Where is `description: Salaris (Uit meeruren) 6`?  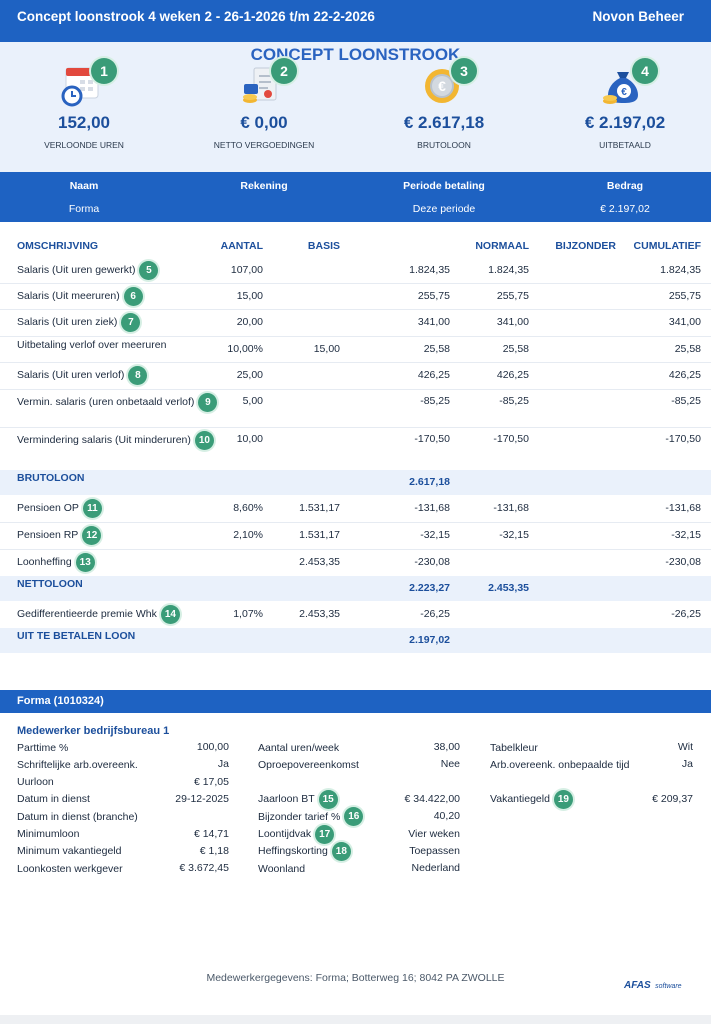 description: Salaris (Uit meeruren) 6 is located at coordinates (80, 296).